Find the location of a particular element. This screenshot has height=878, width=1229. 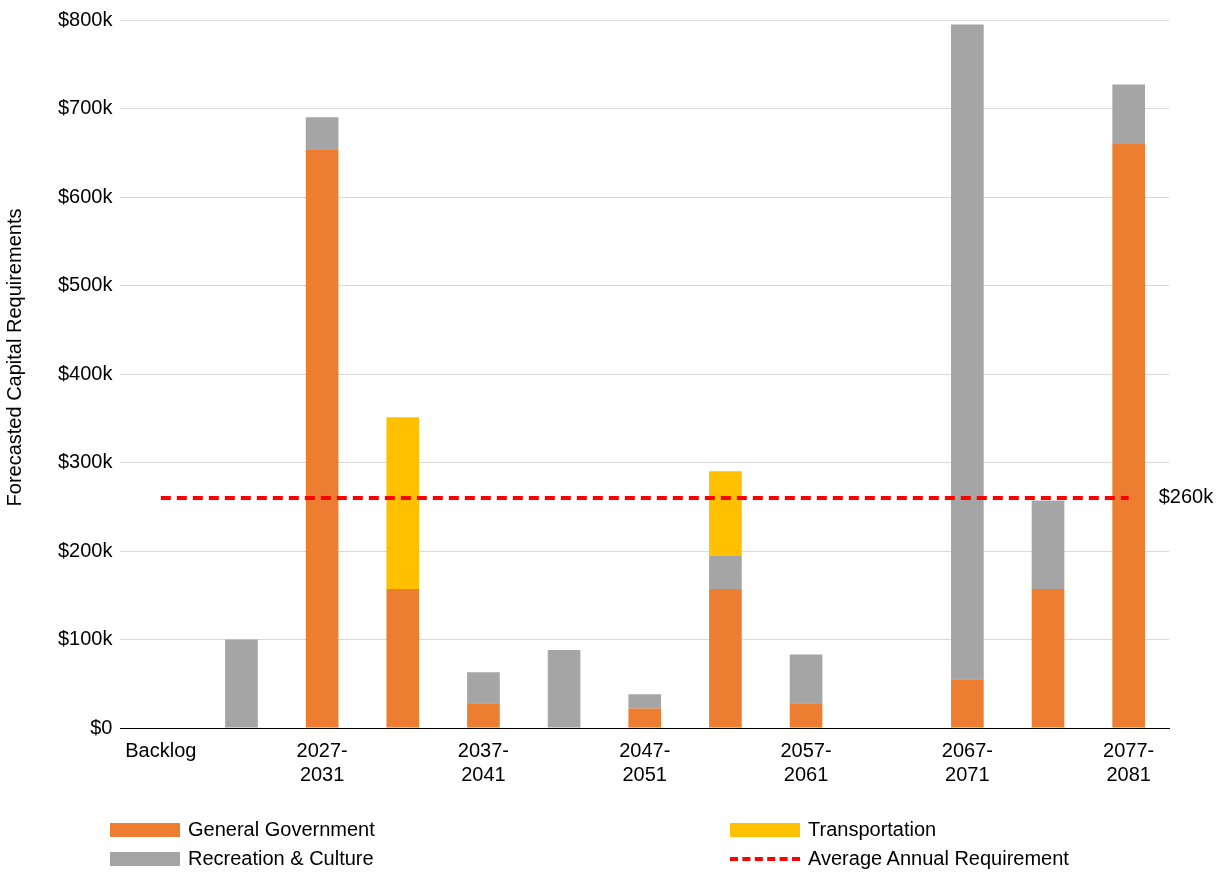

legend-label: Average Annual Requirement is located at coordinates (938, 858).